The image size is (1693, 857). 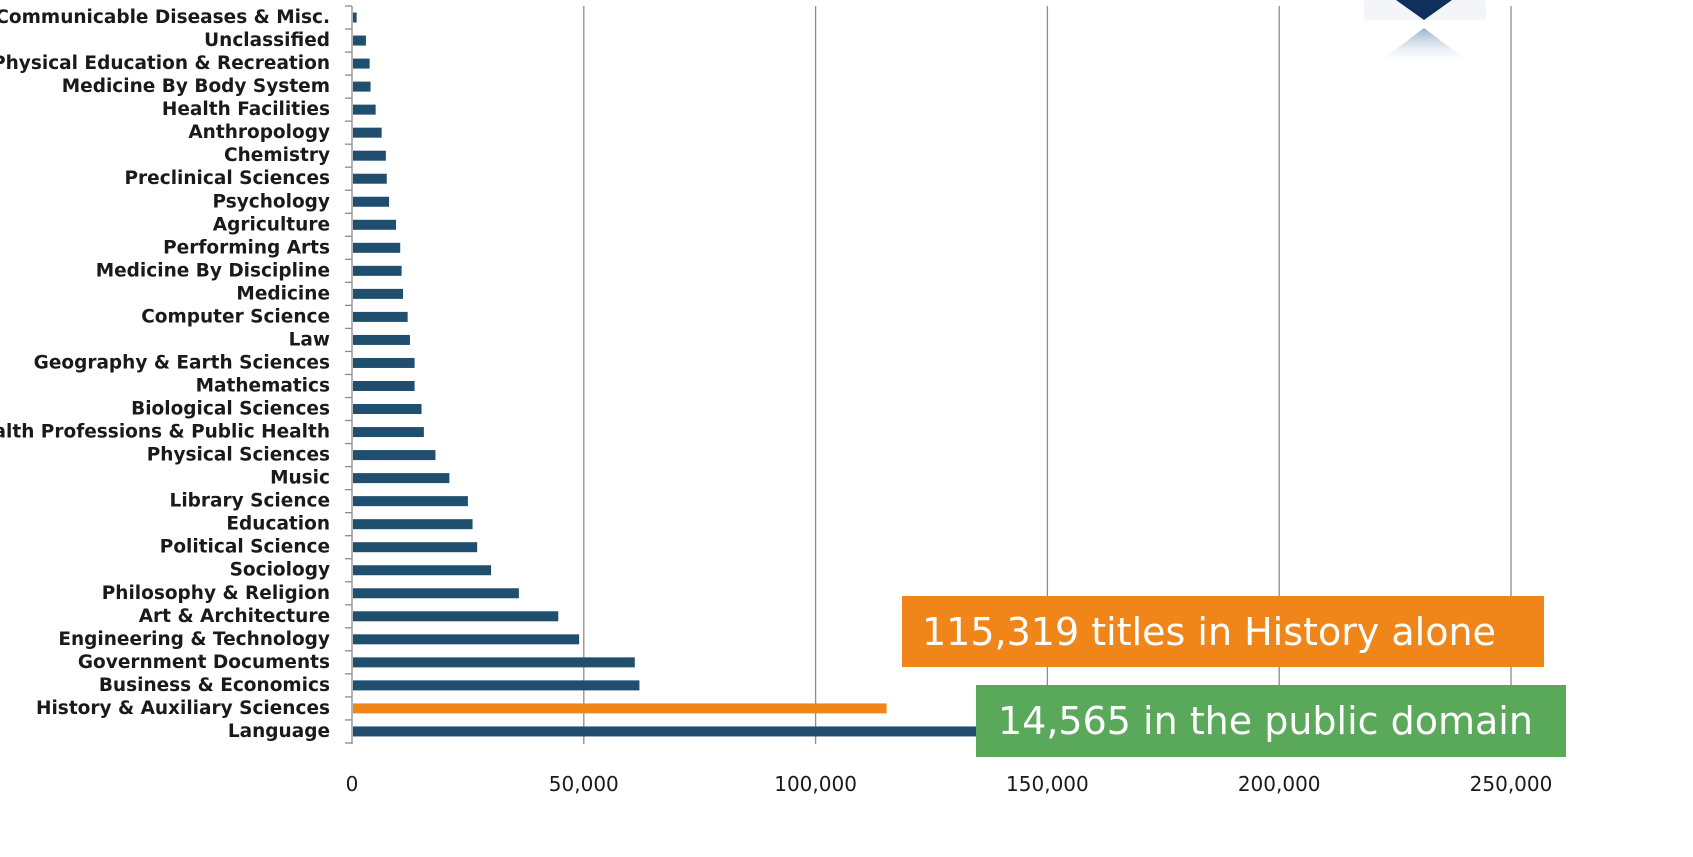 What do you see at coordinates (194, 639) in the screenshot?
I see `category-label: Engineering & Technology` at bounding box center [194, 639].